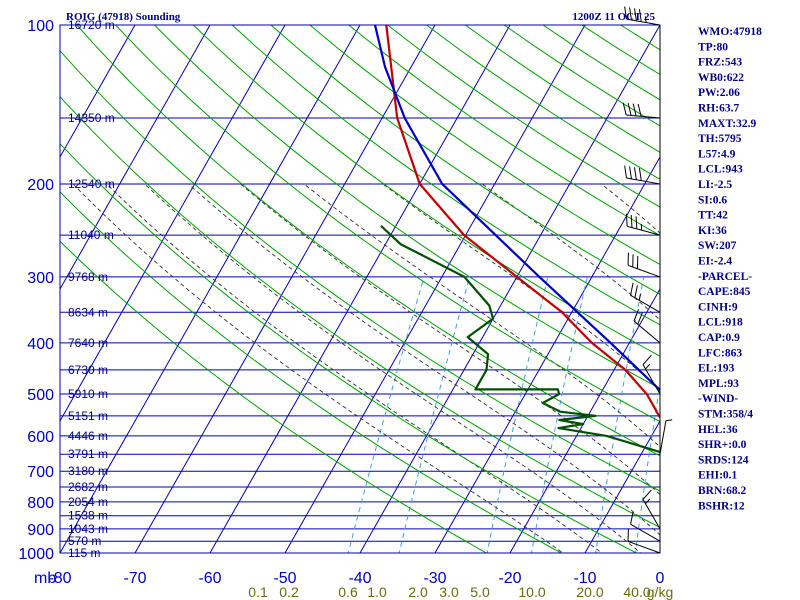 This screenshot has width=800, height=600. I want to click on index-line: WB0:622, so click(721, 78).